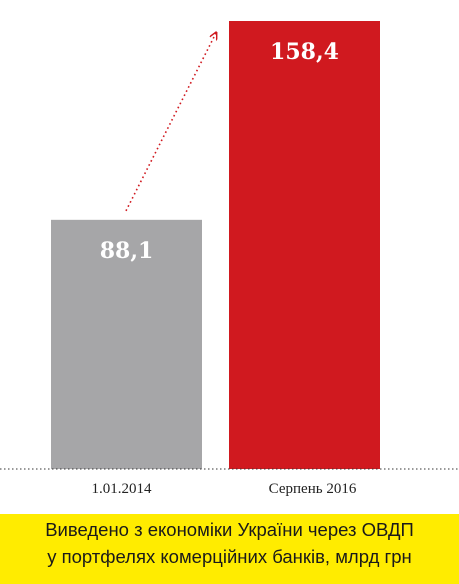 This screenshot has width=459, height=584. What do you see at coordinates (313, 489) in the screenshot?
I see `category-label-2: Серпень 2016` at bounding box center [313, 489].